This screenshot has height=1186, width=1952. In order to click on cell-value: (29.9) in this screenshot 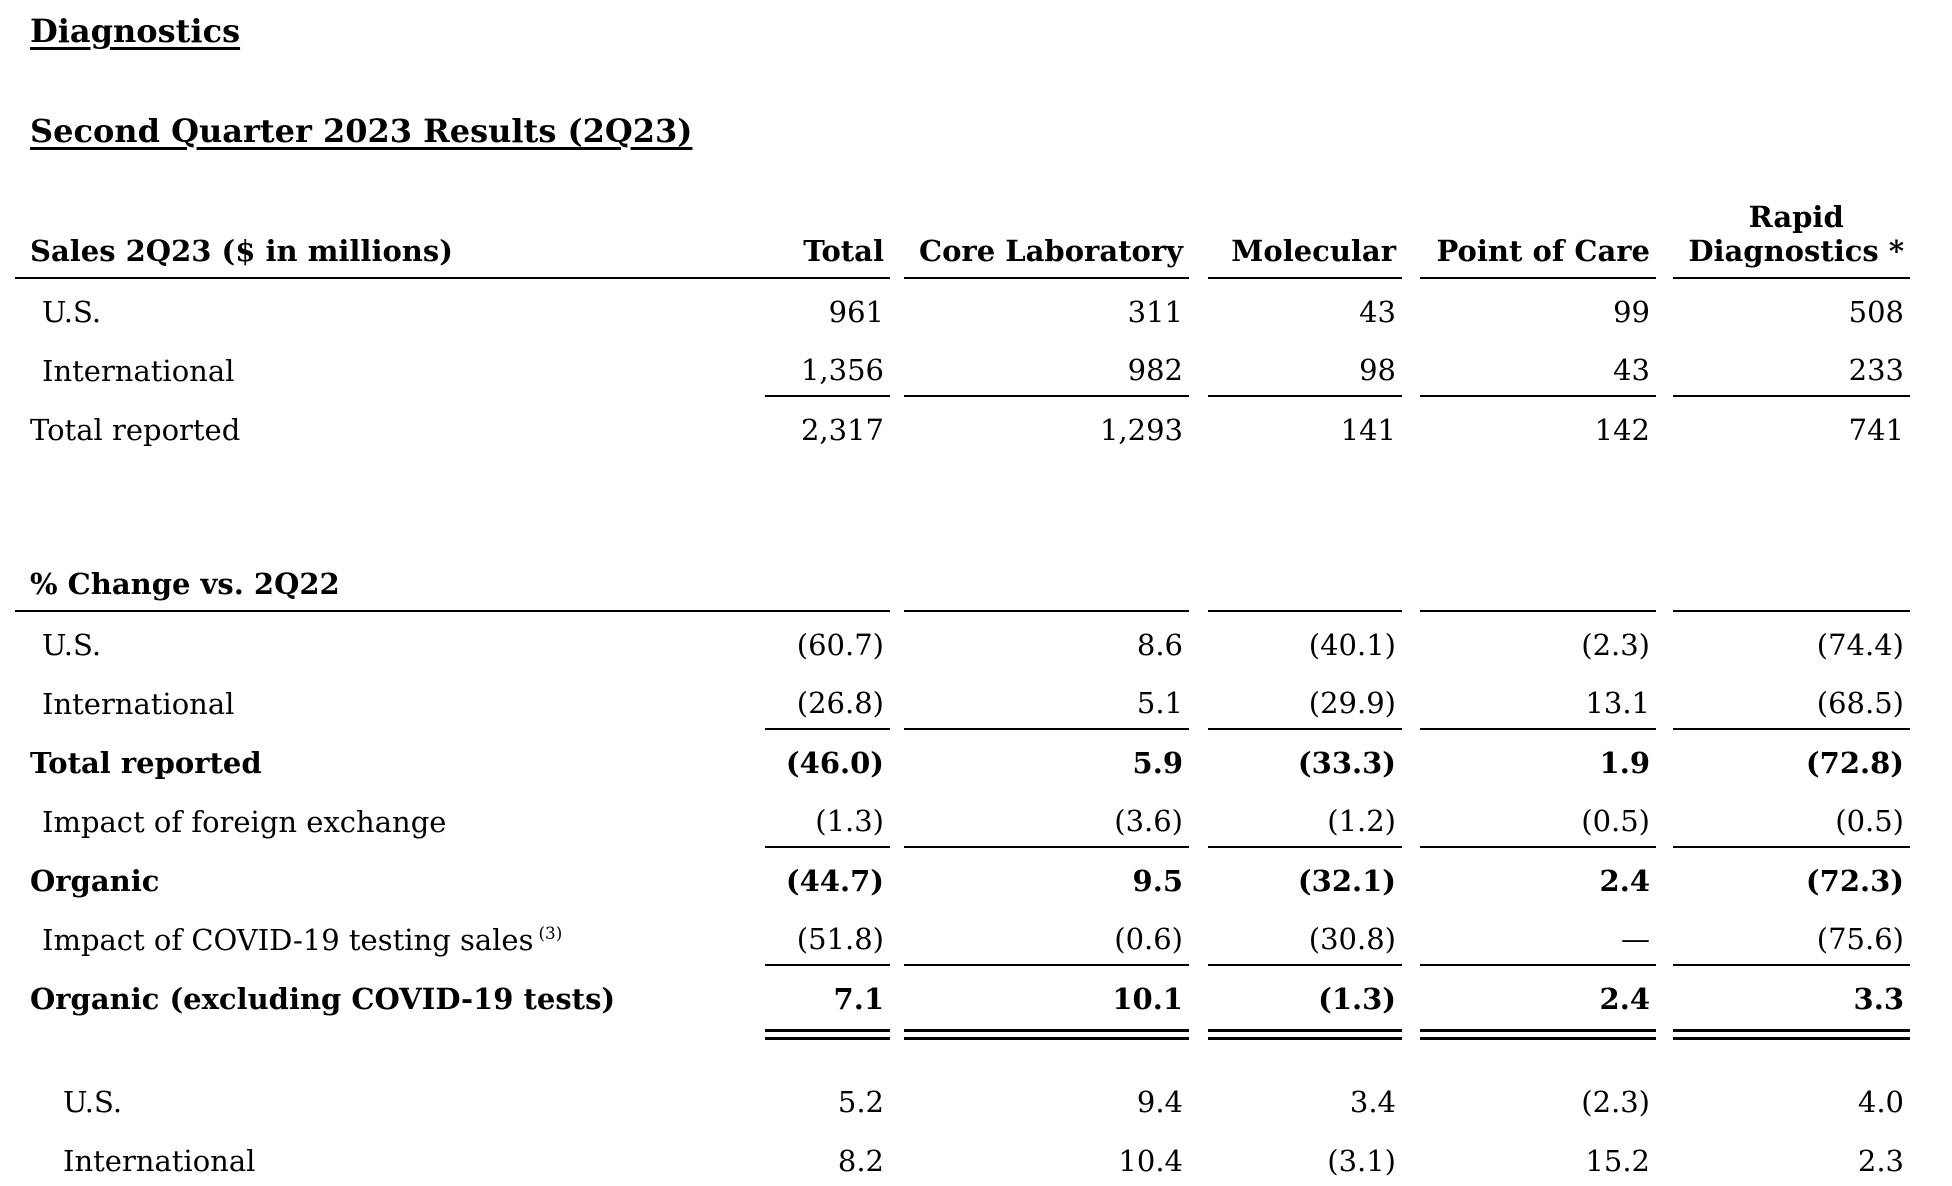, I will do `click(1352, 702)`.